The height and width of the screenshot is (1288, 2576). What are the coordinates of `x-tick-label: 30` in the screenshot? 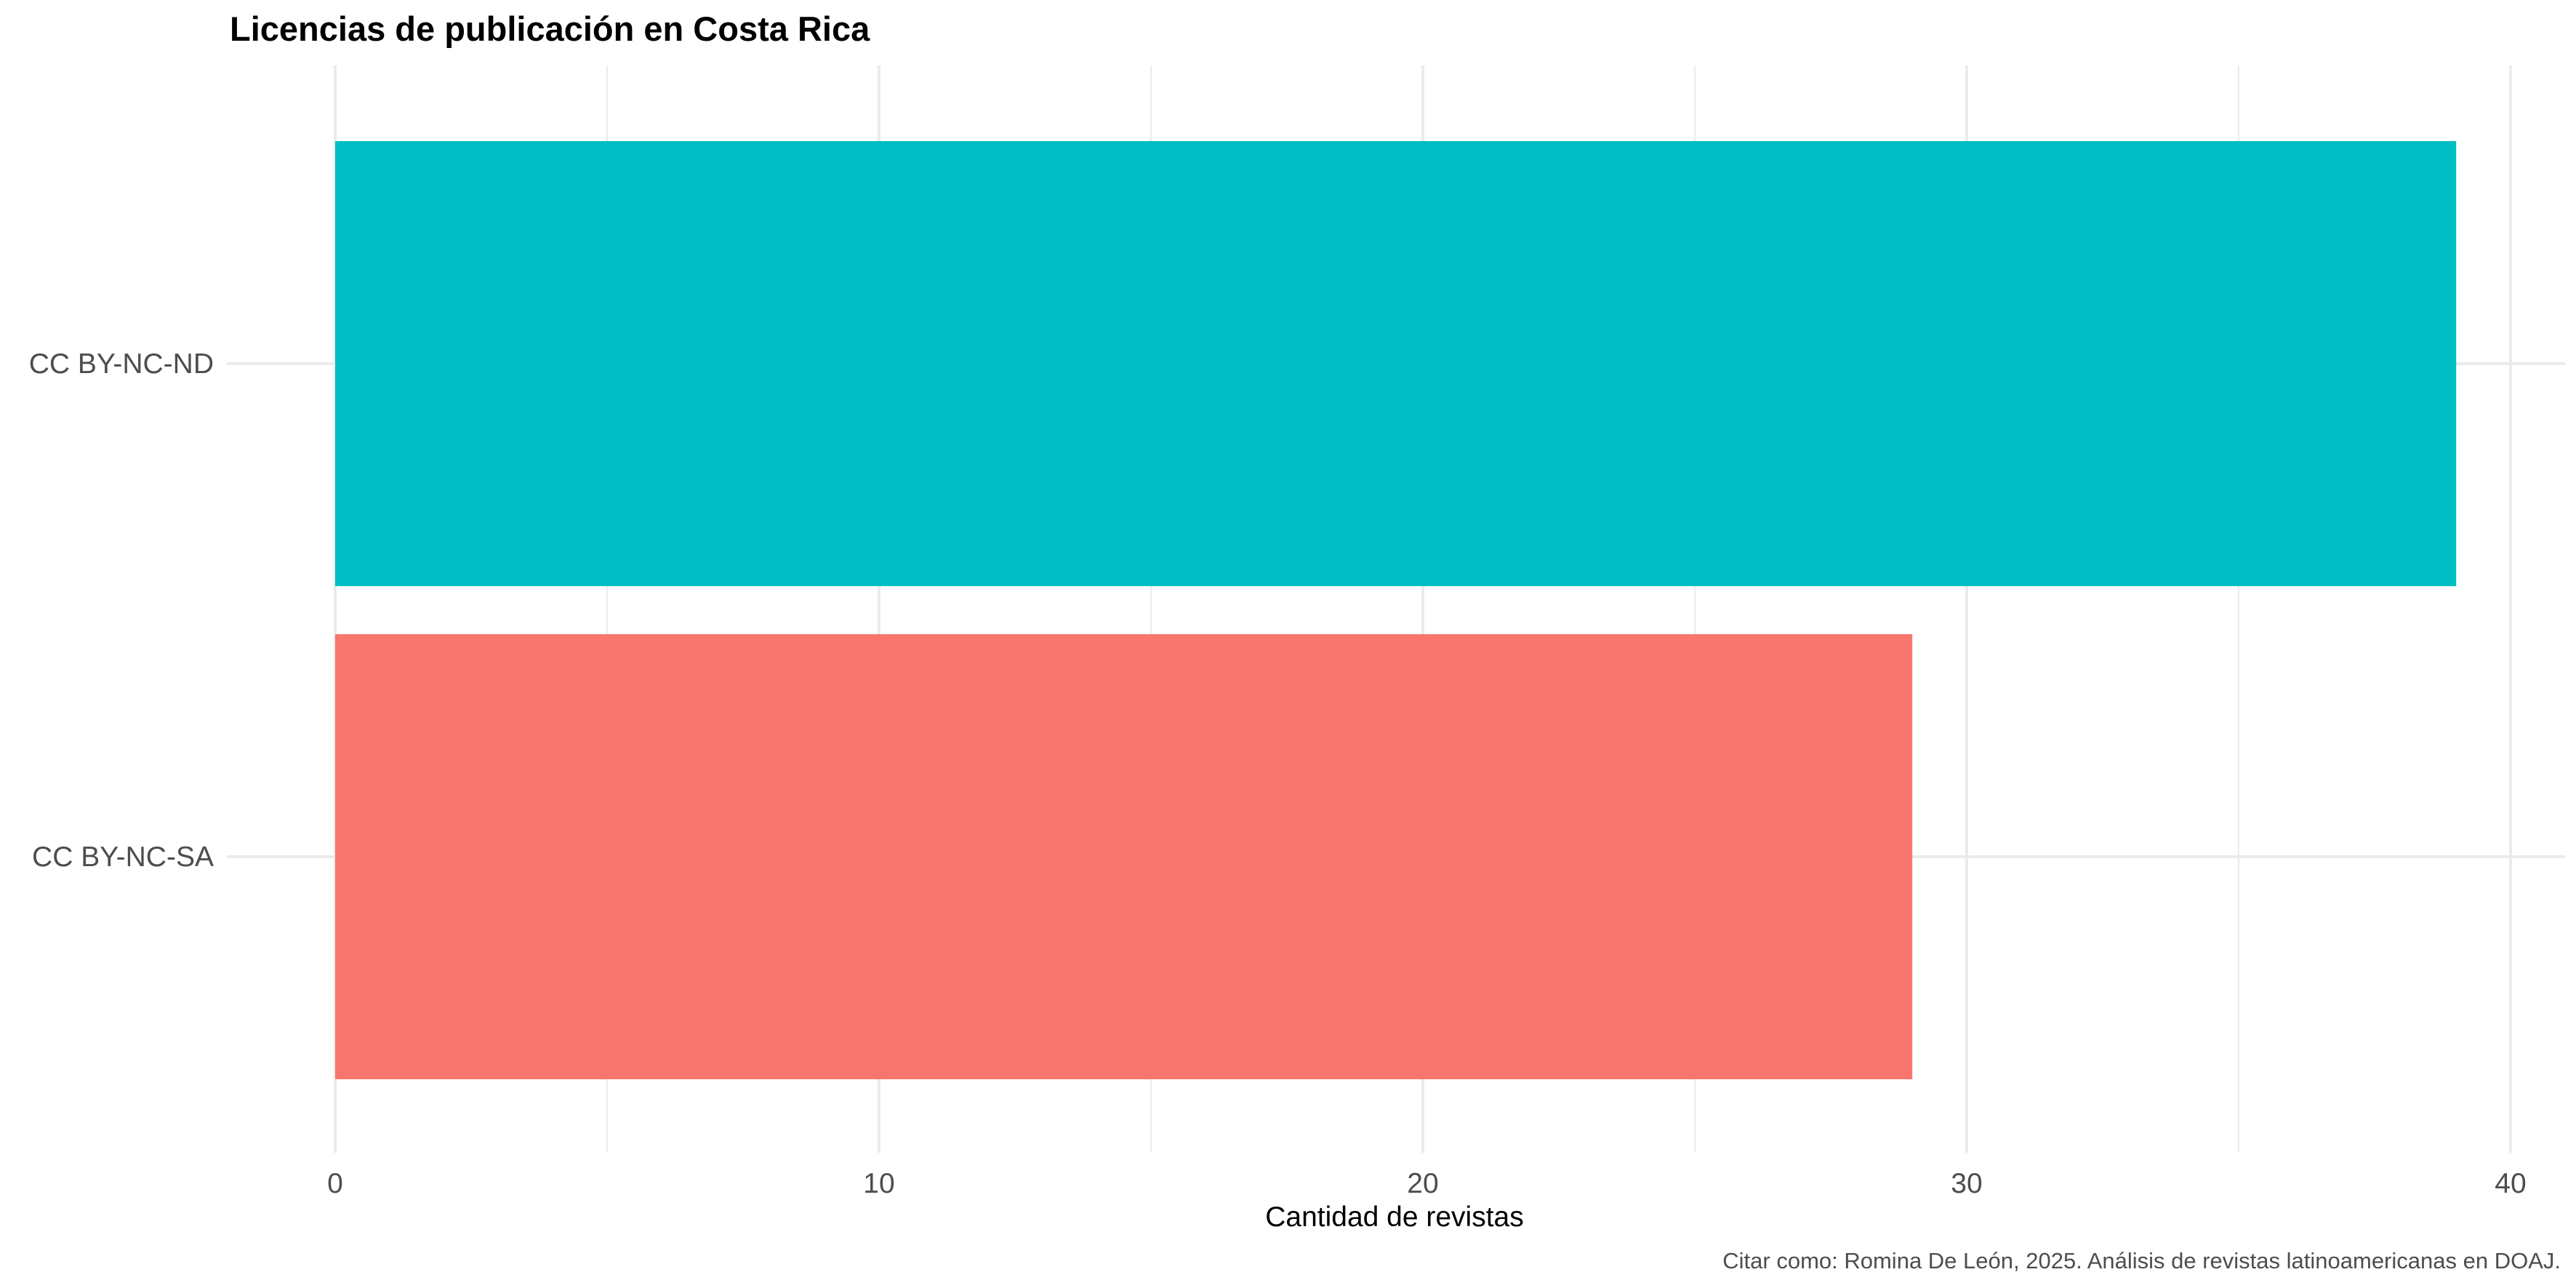 It's located at (1967, 1183).